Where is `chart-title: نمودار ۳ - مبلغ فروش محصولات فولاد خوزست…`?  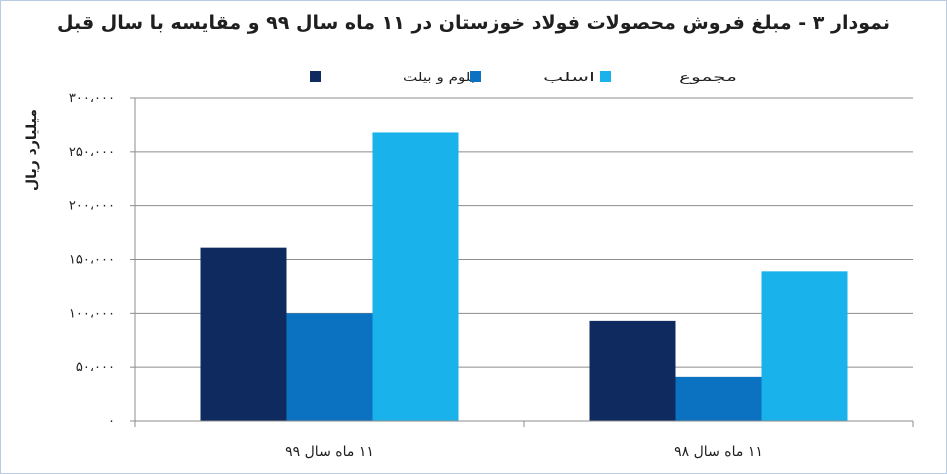 chart-title: نمودار ۳ - مبلغ فروش محصولات فولاد خوزست… is located at coordinates (473, 23).